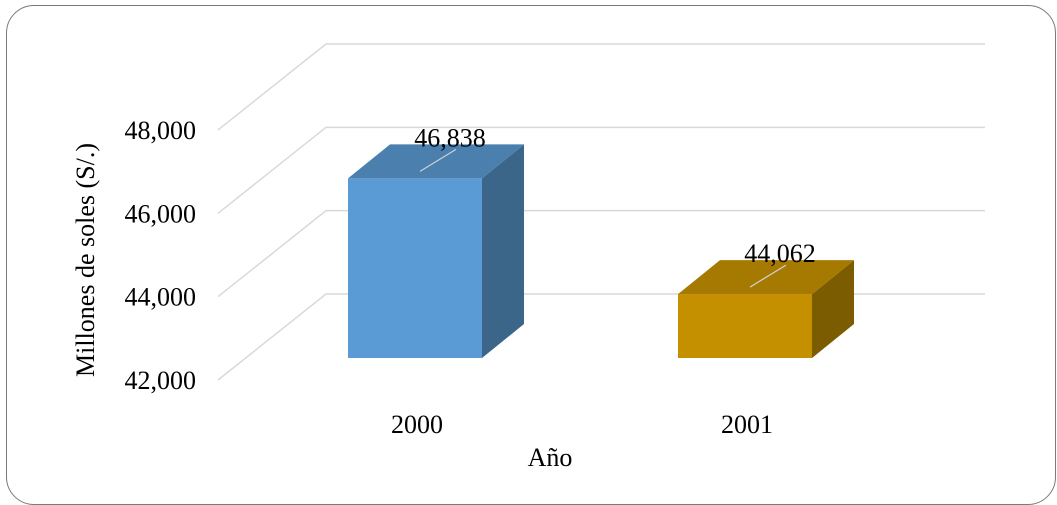 The width and height of the screenshot is (1057, 505). I want to click on y-axis-label: Millones de soles (S/.), so click(85, 260).